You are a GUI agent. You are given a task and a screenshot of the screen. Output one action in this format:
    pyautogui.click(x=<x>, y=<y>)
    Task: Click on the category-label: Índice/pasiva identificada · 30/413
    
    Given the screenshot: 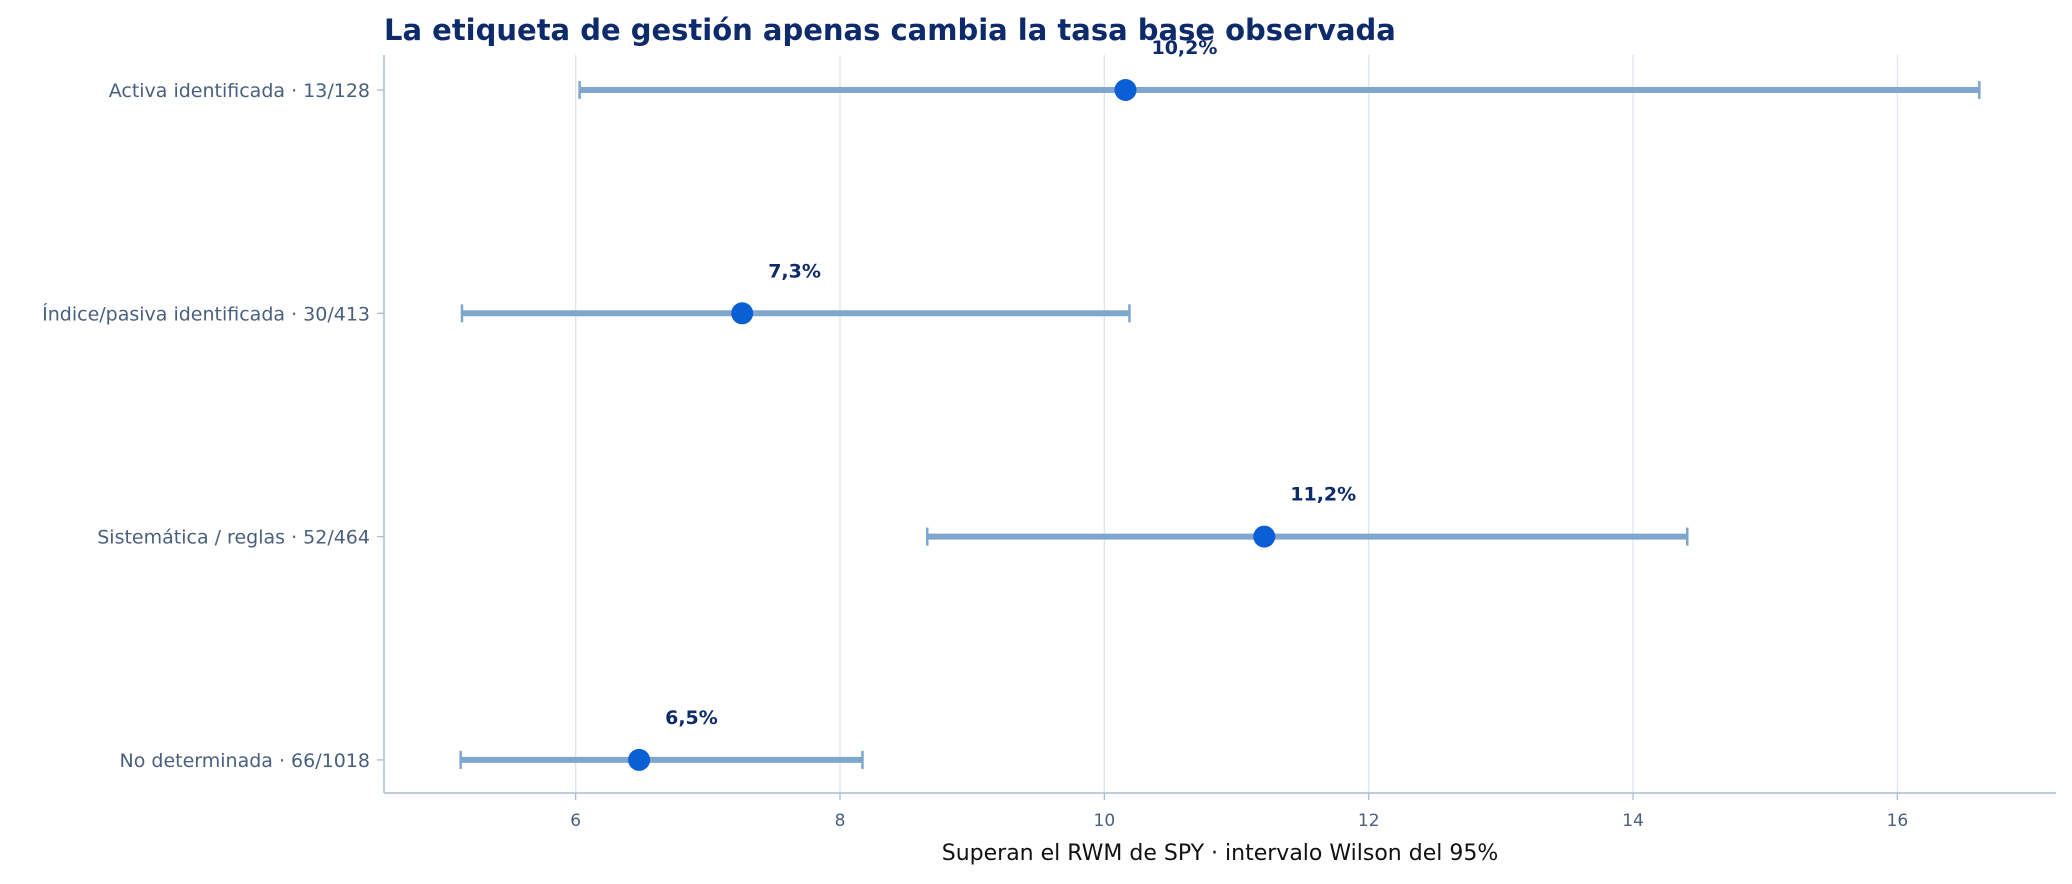 What is the action you would take?
    pyautogui.click(x=206, y=313)
    